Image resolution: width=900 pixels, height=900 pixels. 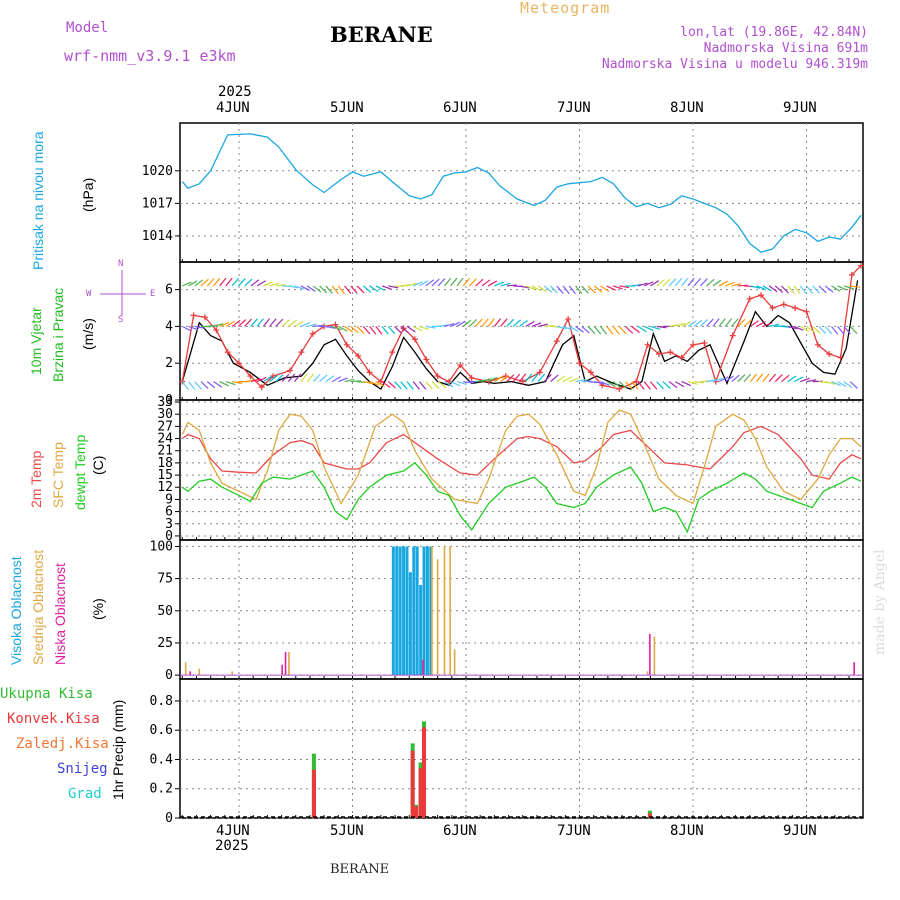 I want to click on y-tick-label: 25, so click(x=165, y=643).